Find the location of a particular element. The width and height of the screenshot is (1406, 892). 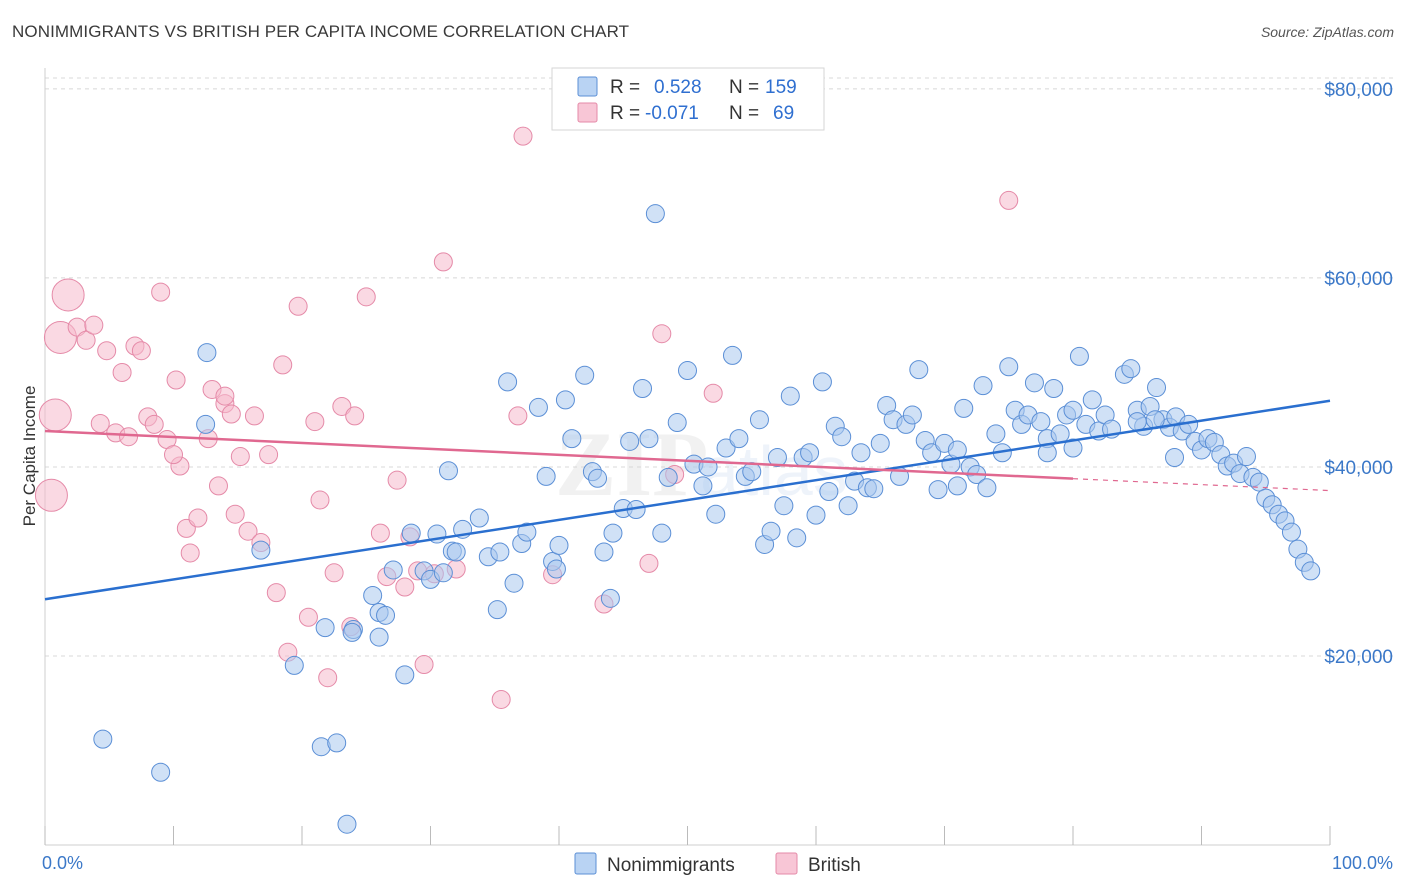

y-tick-label: $40,000 is located at coordinates (1358, 468).